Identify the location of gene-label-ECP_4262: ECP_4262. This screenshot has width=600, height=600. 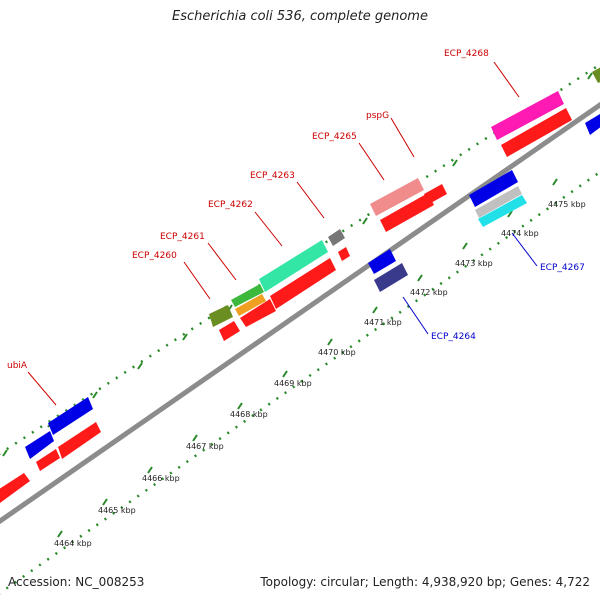
(230, 205).